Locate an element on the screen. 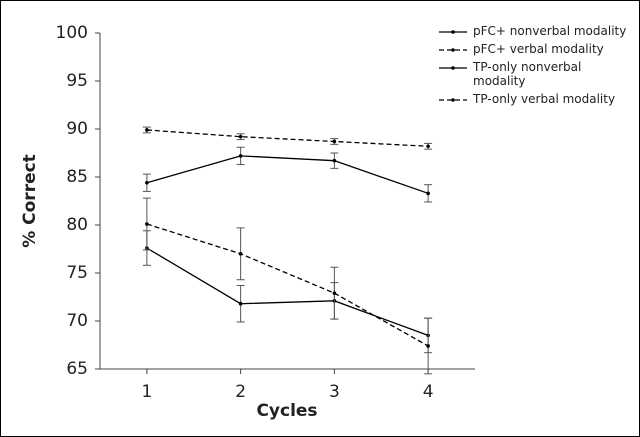  legend-entry: TP-only verbal modality is located at coordinates (537, 99).